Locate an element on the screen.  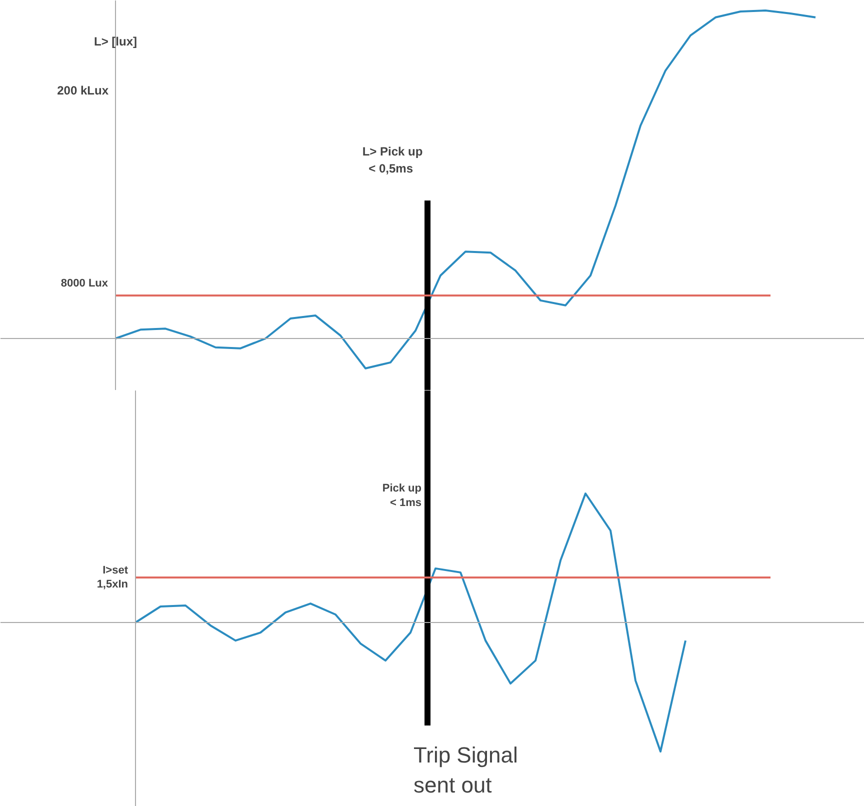
annotation: 200 kLux is located at coordinates (83, 91).